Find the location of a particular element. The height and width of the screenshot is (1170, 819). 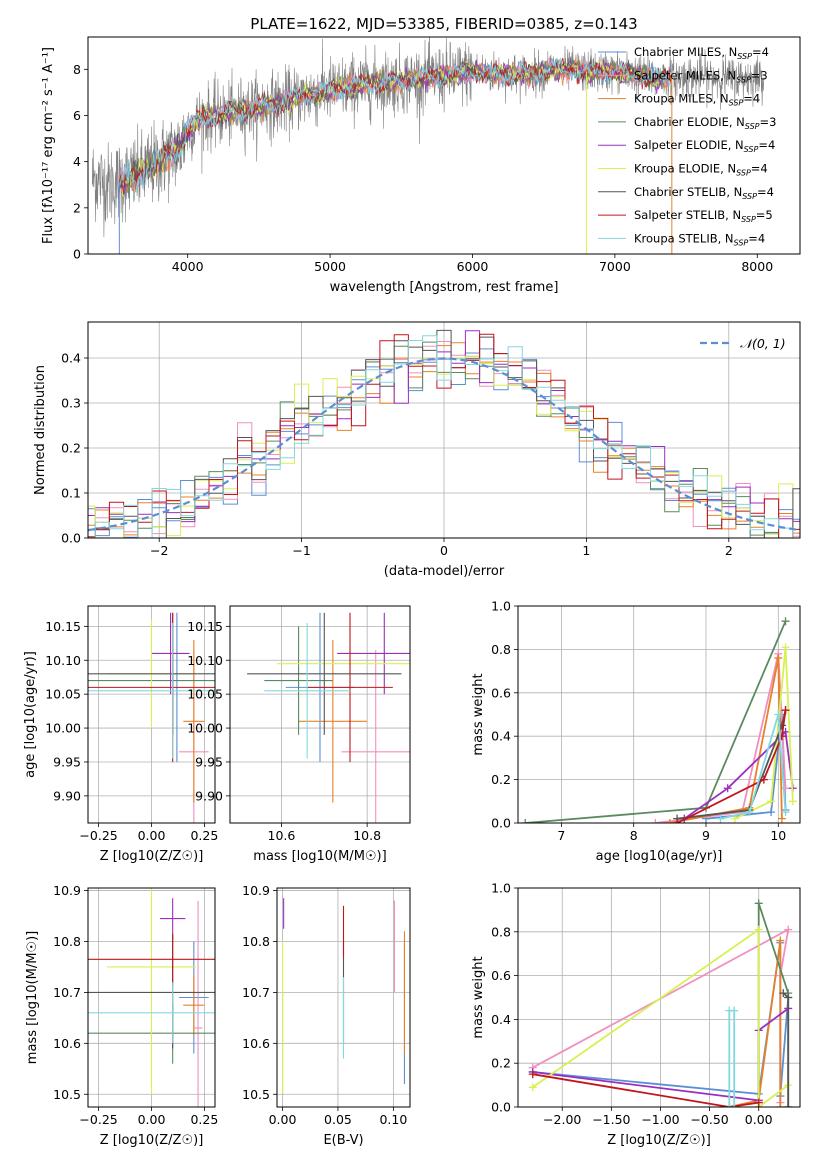

legend-text: Kroupa STELIB, N is located at coordinates (684, 238).